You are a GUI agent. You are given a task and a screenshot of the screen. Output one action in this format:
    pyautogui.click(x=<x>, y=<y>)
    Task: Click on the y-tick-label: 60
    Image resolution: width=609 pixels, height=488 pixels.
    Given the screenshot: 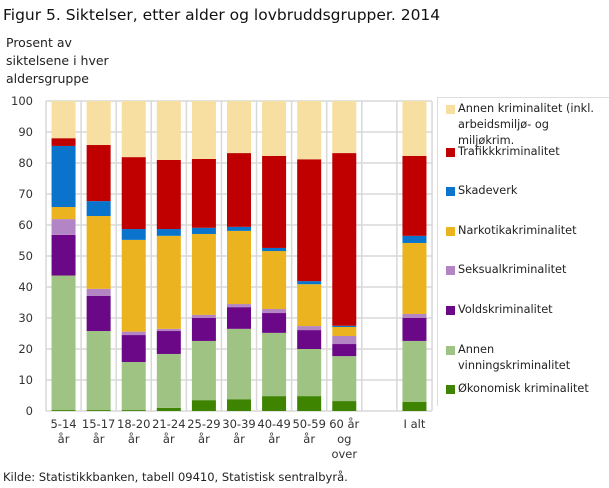 What is the action you would take?
    pyautogui.click(x=25, y=225)
    